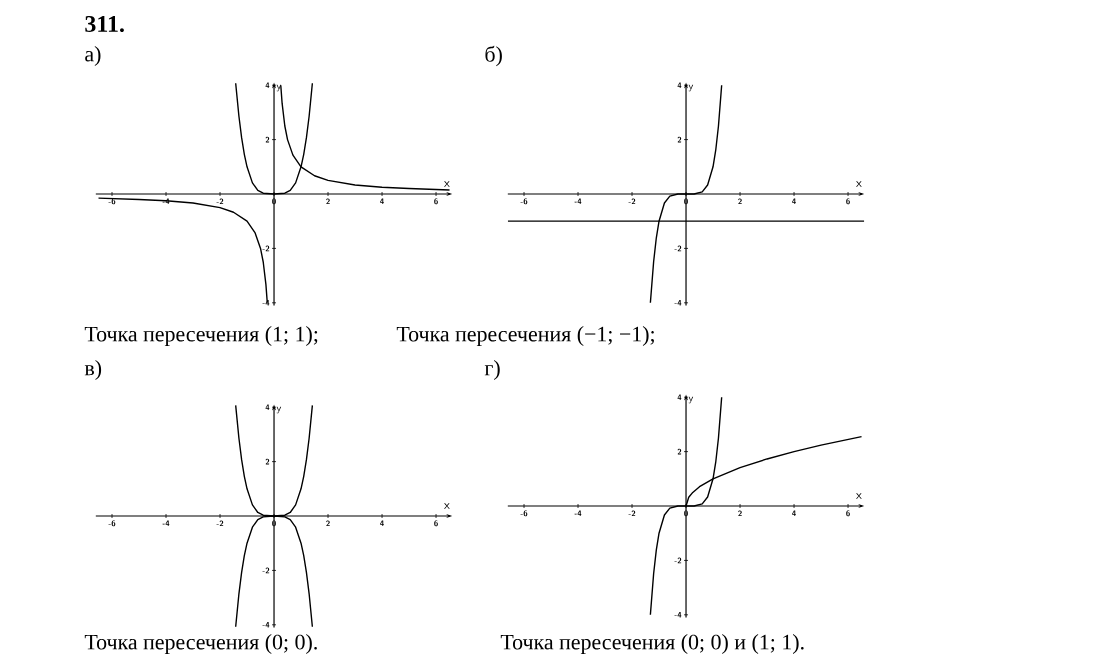  I want to click on chart-title: а), so click(93, 56).